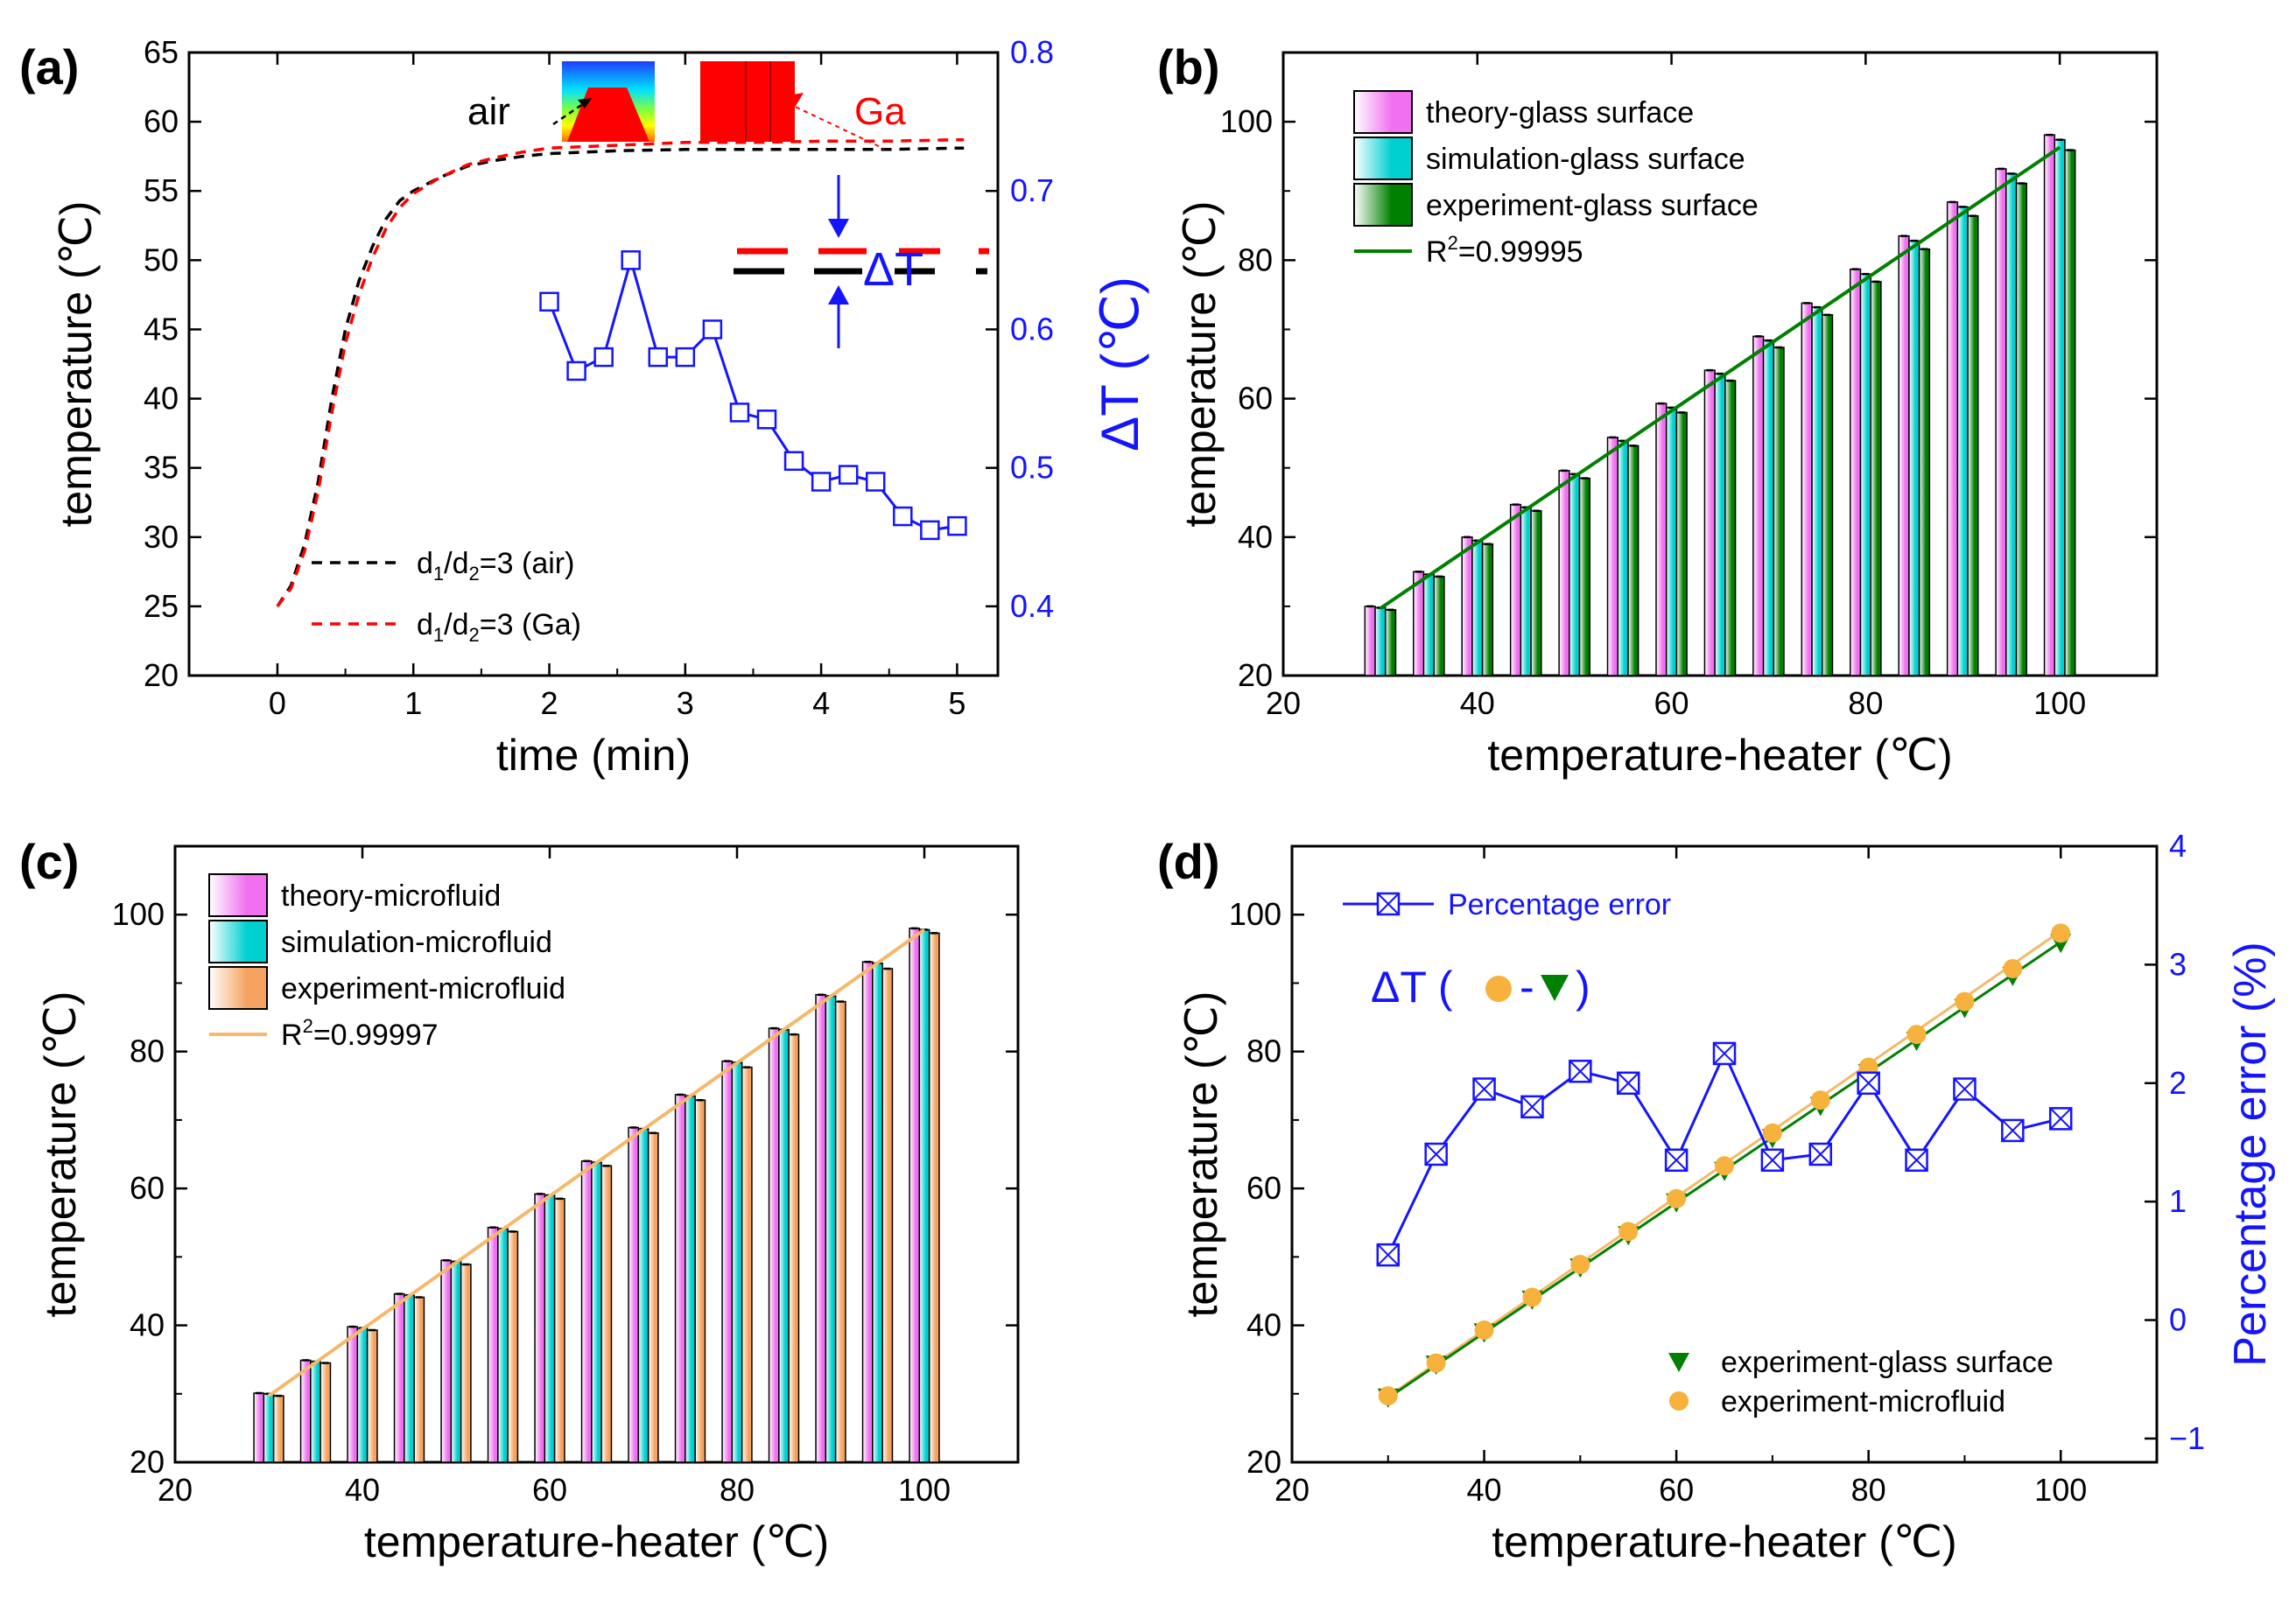 Image resolution: width=2296 pixels, height=1604 pixels. What do you see at coordinates (77, 364) in the screenshot?
I see `y-axis-title-a: temperature (℃)` at bounding box center [77, 364].